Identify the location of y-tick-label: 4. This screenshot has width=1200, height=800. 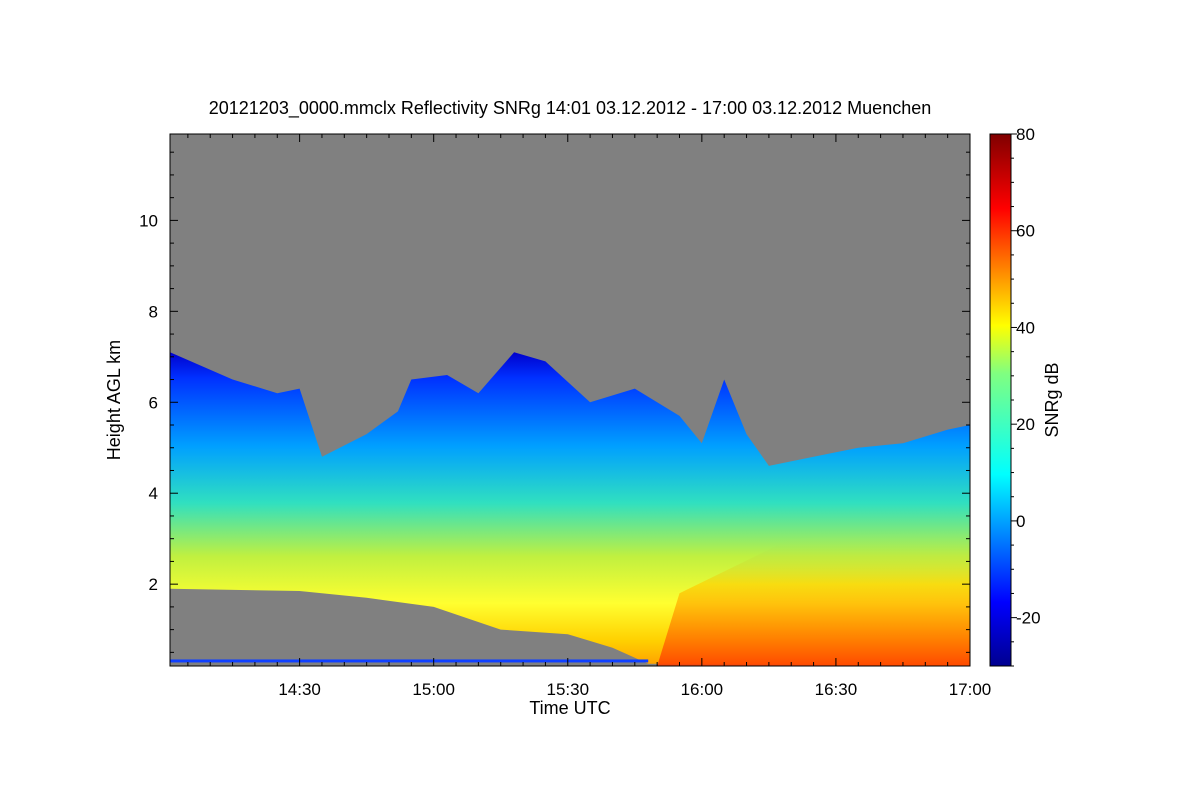
(153, 493).